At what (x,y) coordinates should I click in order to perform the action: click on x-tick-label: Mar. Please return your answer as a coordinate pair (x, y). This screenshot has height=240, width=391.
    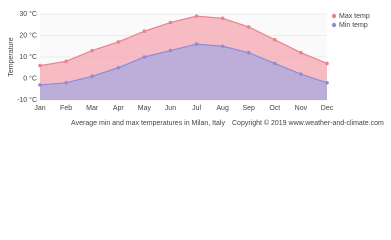
    Looking at the image, I should click on (92, 108).